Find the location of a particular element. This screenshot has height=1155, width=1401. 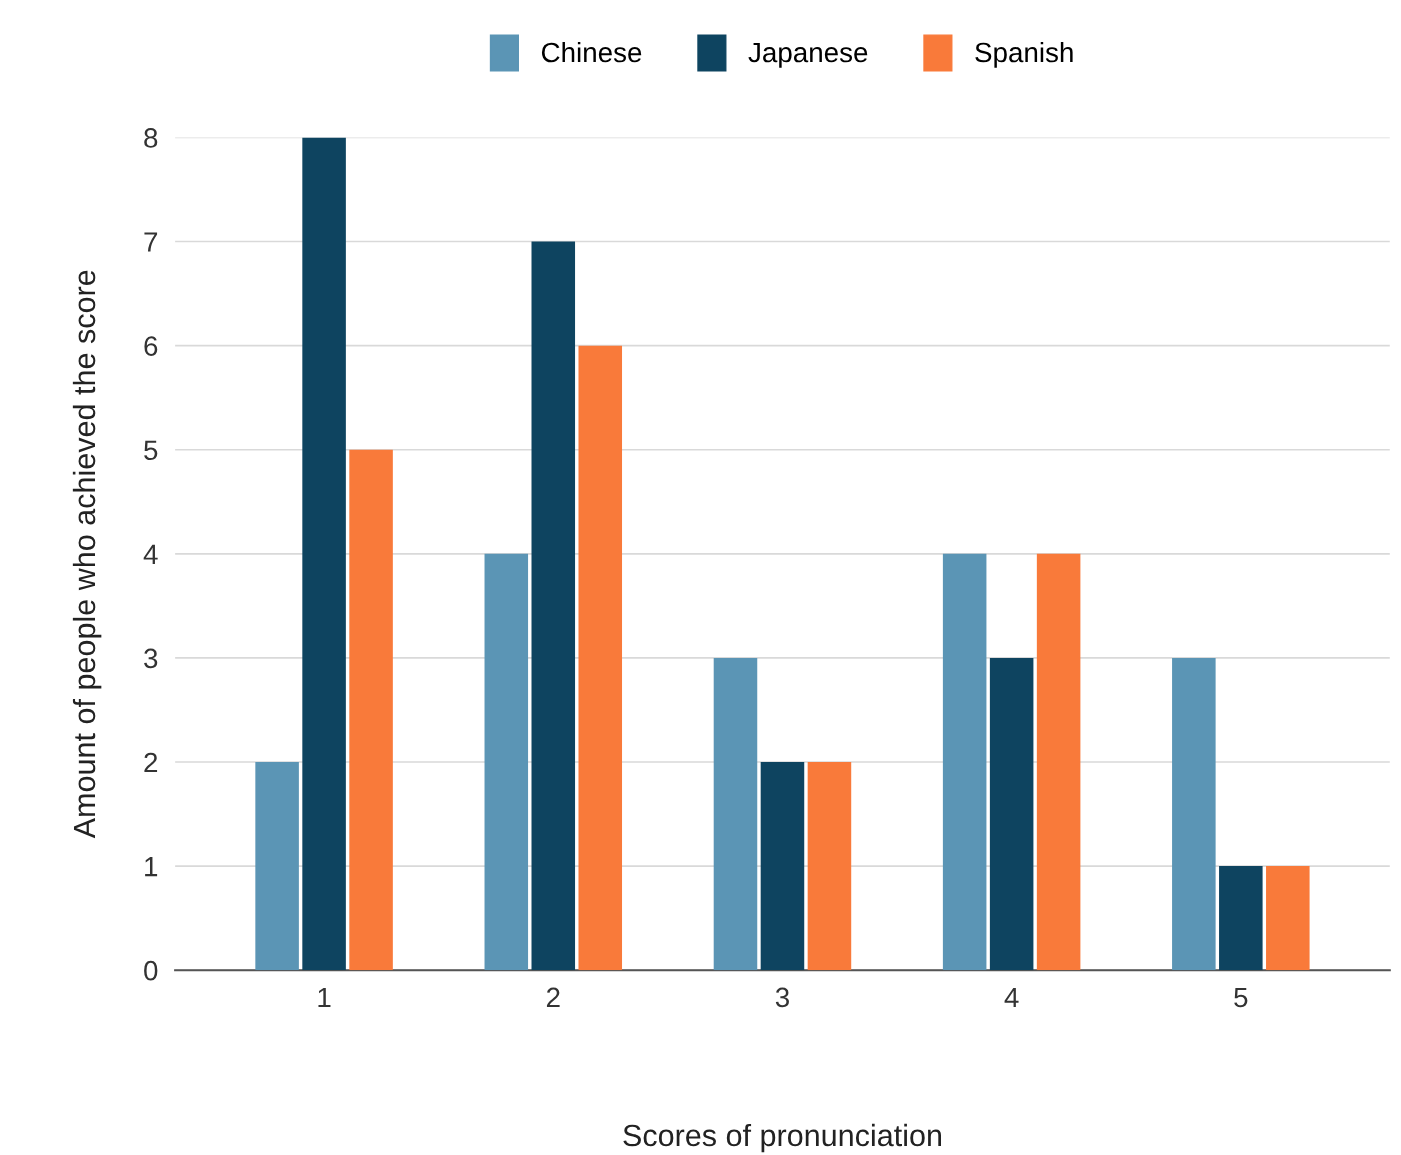

y-tick-label: 8 is located at coordinates (151, 138).